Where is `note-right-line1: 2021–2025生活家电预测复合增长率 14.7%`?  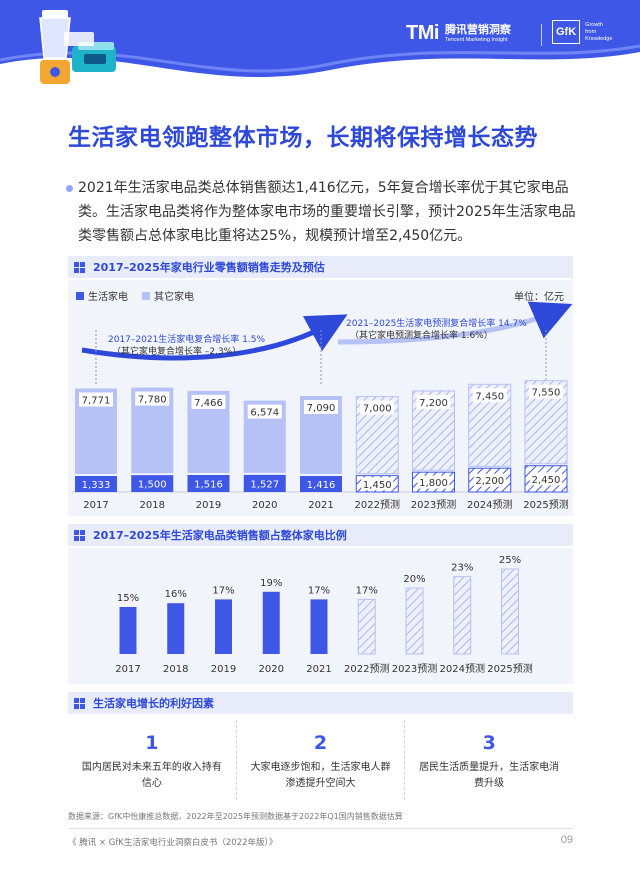
note-right-line1: 2021–2025生活家电预测复合增长率 14.7% is located at coordinates (436, 323).